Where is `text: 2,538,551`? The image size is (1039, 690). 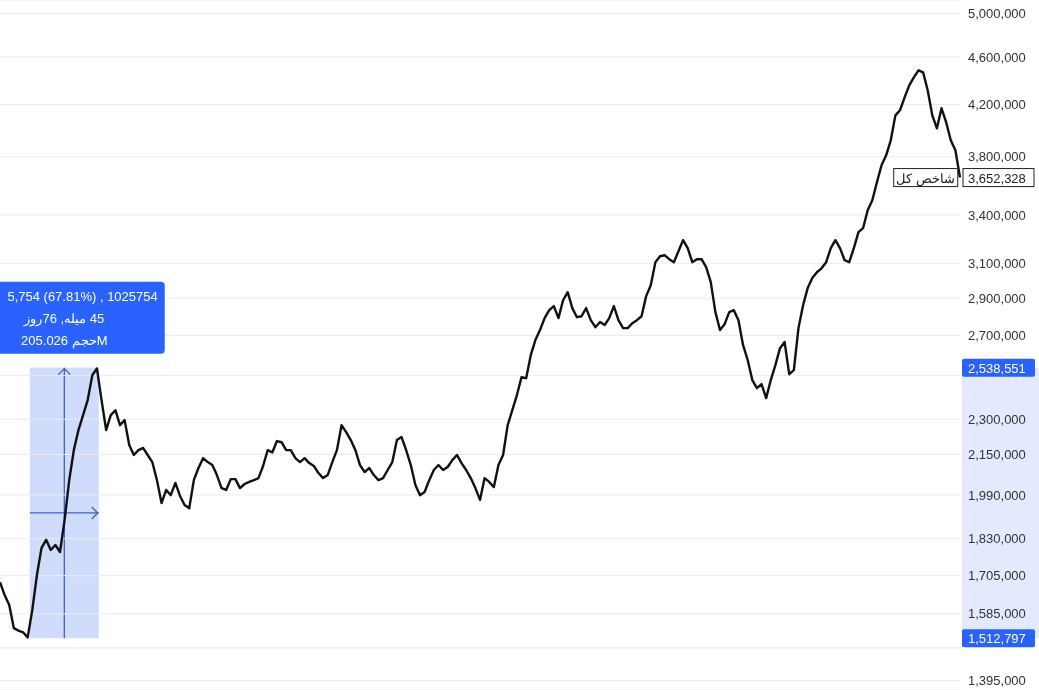
text: 2,538,551 is located at coordinates (997, 368).